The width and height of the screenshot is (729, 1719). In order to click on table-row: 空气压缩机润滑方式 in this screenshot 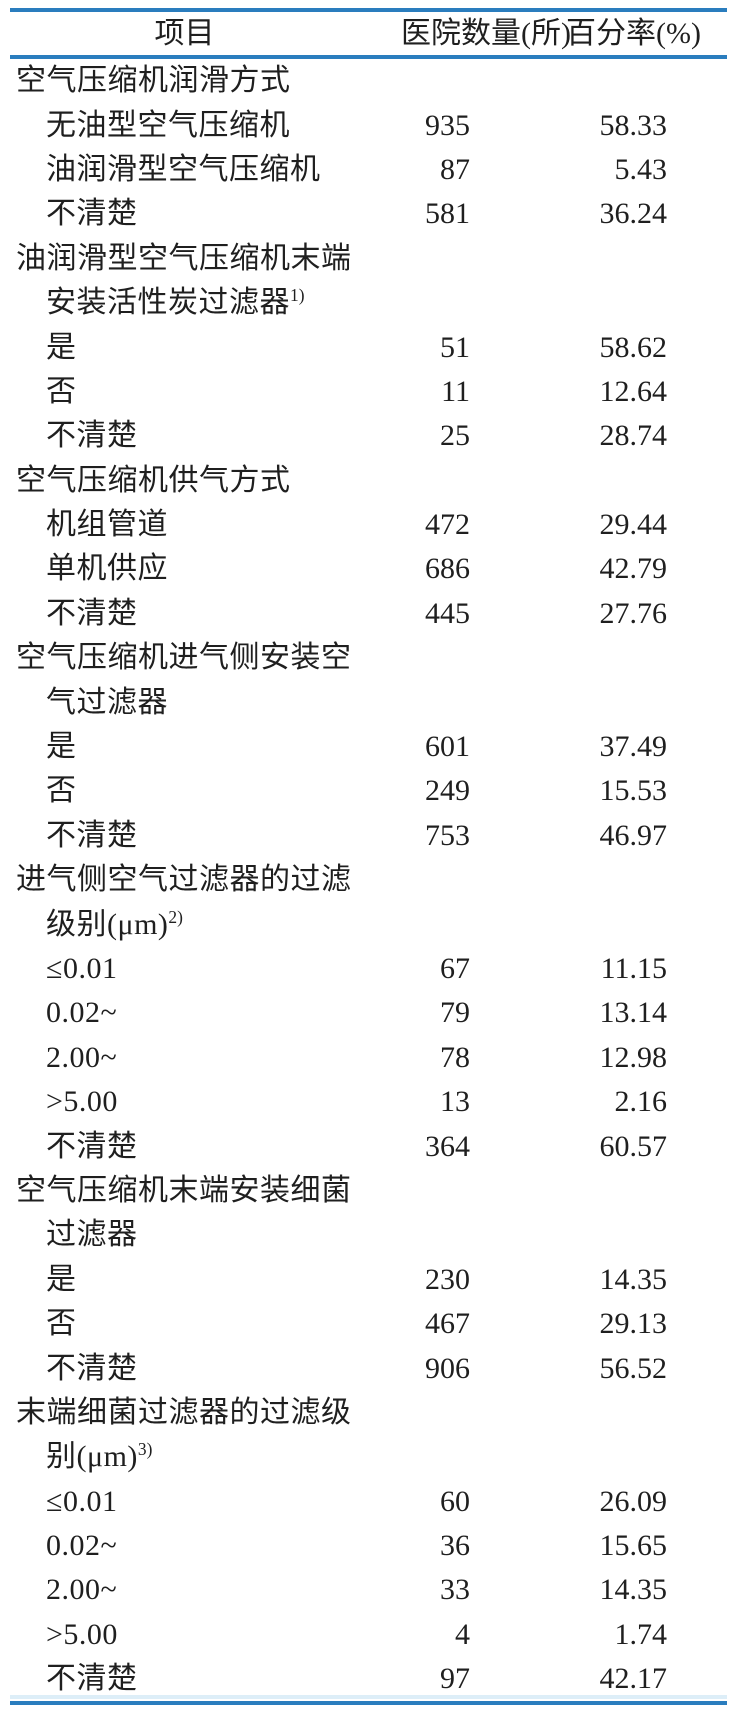, I will do `click(364, 81)`.